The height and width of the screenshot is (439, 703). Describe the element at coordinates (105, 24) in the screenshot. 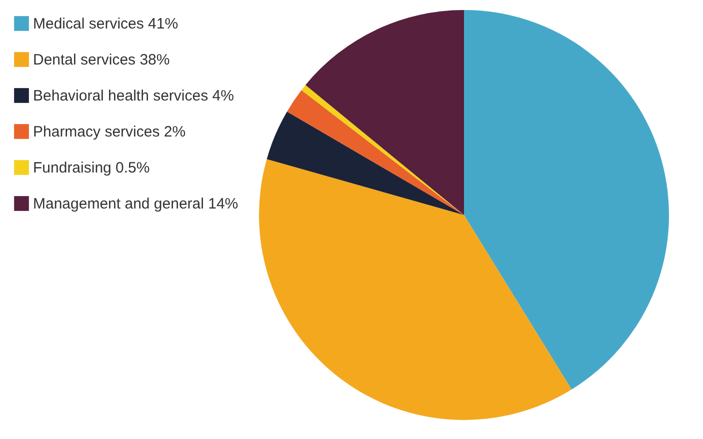

I see `legend-label: Medical services 41%` at that location.